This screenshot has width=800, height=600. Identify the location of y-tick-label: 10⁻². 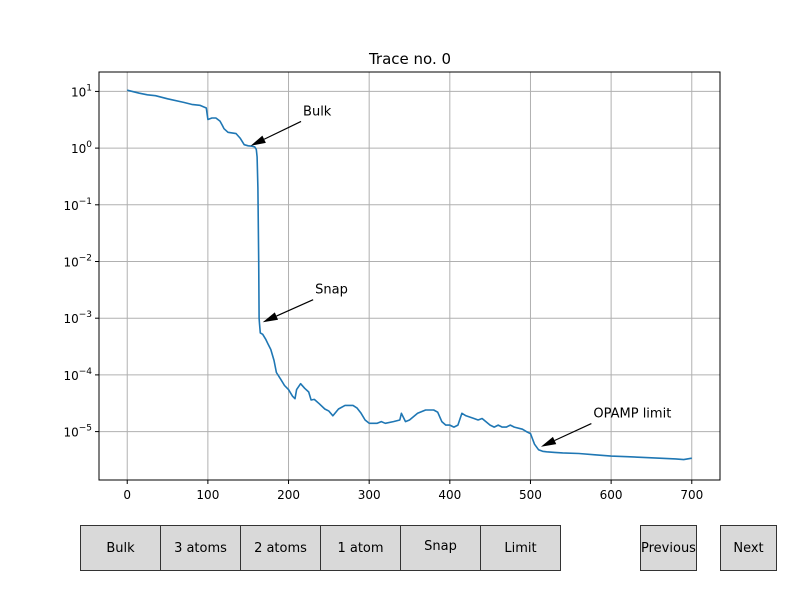
(77, 262).